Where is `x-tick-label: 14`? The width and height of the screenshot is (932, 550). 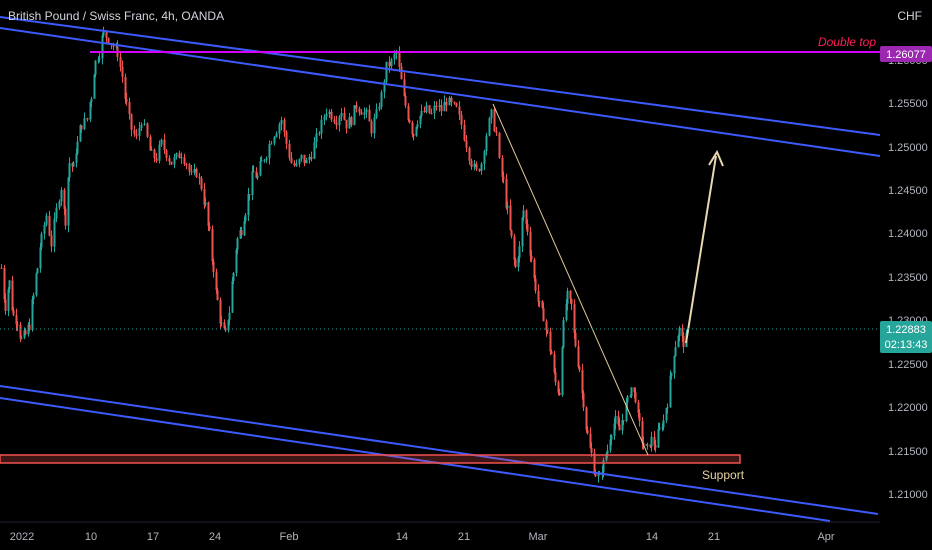 x-tick-label: 14 is located at coordinates (402, 537).